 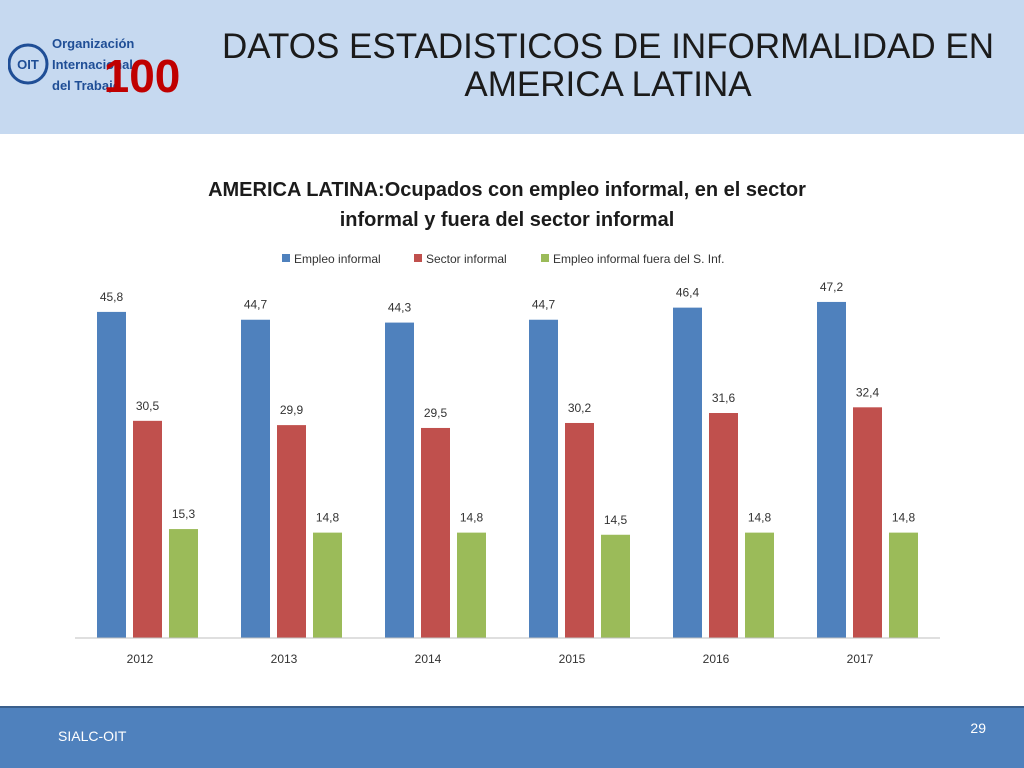 What do you see at coordinates (93, 43) in the screenshot?
I see `ilo-name-line-1: Organización` at bounding box center [93, 43].